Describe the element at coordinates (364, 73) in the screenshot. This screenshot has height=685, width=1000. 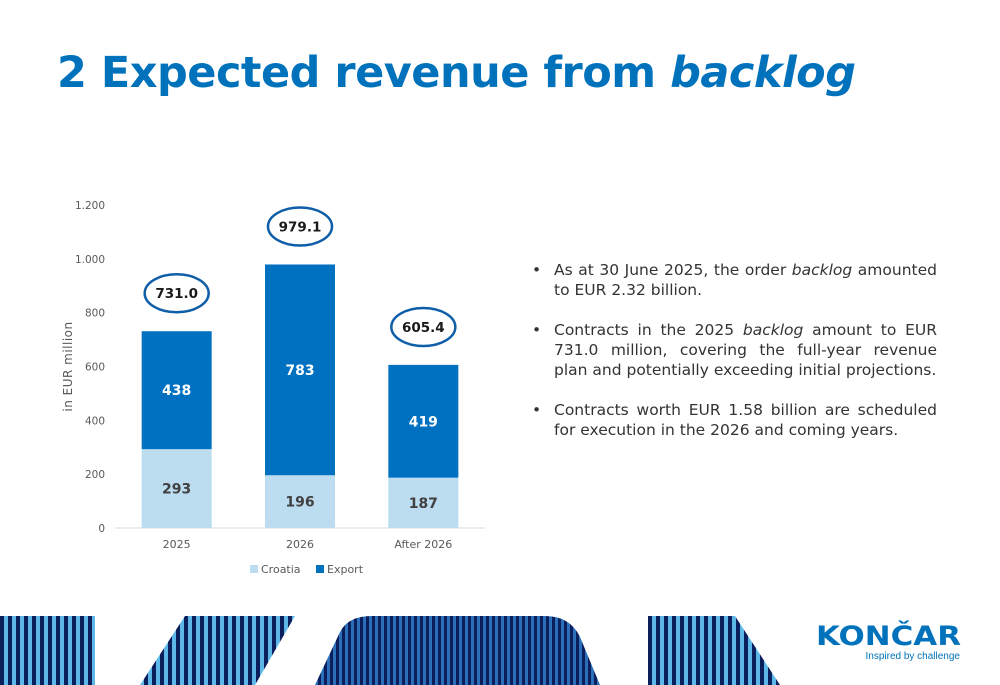
I see `title-text: 2 Expected revenue from` at that location.